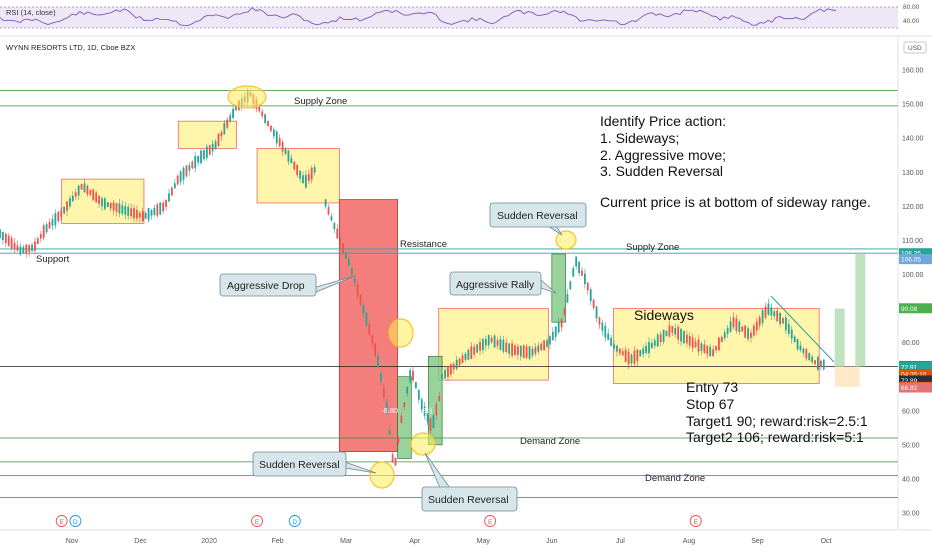 This screenshot has height=555, width=932. What do you see at coordinates (566, 240) in the screenshot?
I see `highlight-ellipse-june` at bounding box center [566, 240].